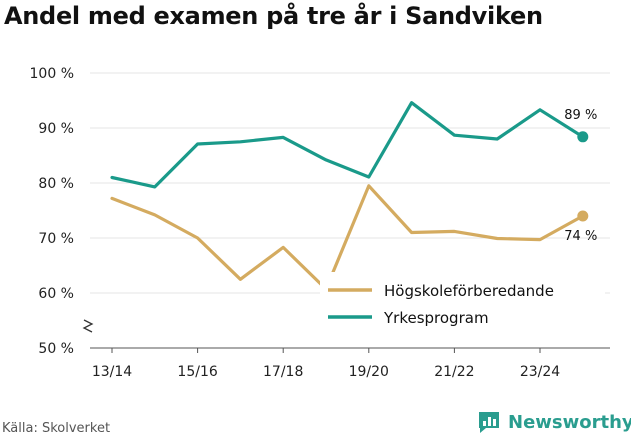  I want to click on series-end-label-1: 74 %, so click(580, 236).